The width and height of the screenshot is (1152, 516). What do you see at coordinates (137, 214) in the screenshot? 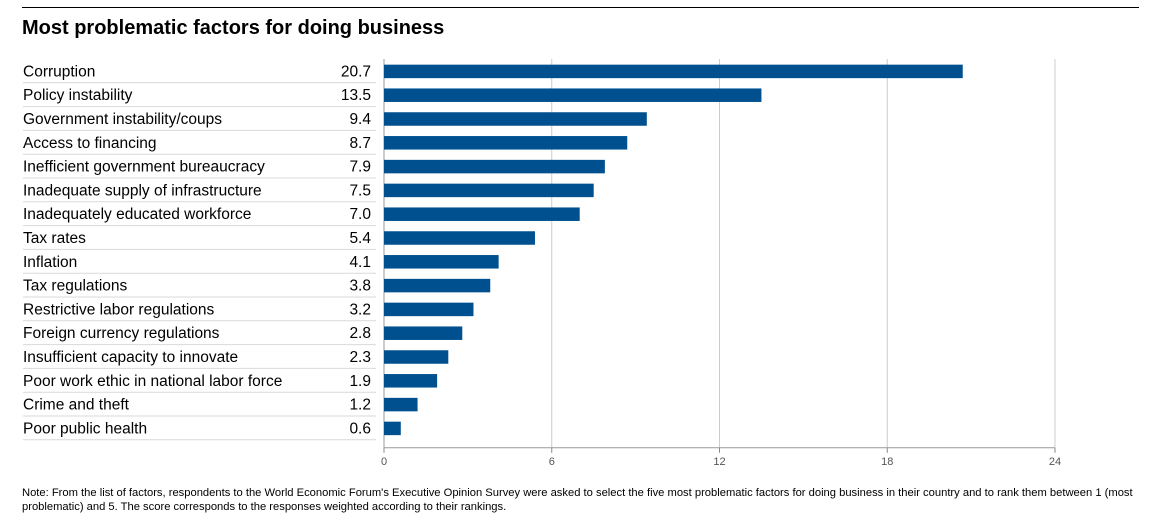
I see `category-label: Inadequately educated workforce` at bounding box center [137, 214].